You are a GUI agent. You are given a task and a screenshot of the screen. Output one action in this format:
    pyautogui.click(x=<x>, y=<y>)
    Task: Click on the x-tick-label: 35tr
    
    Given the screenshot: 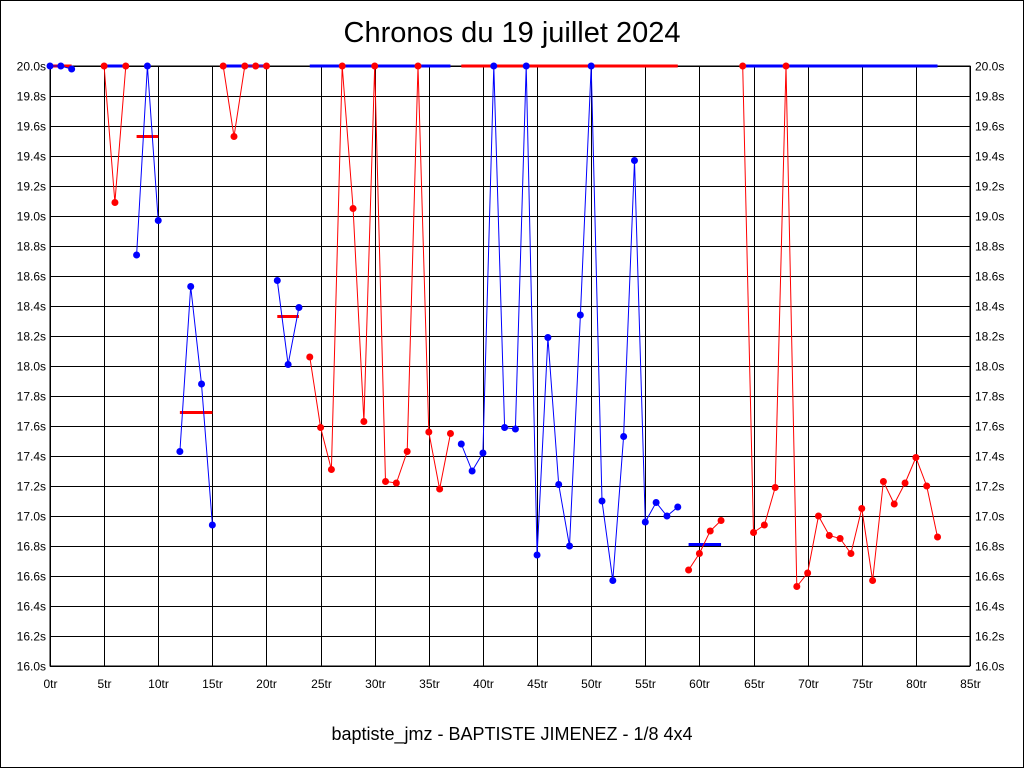 What is the action you would take?
    pyautogui.click(x=429, y=684)
    